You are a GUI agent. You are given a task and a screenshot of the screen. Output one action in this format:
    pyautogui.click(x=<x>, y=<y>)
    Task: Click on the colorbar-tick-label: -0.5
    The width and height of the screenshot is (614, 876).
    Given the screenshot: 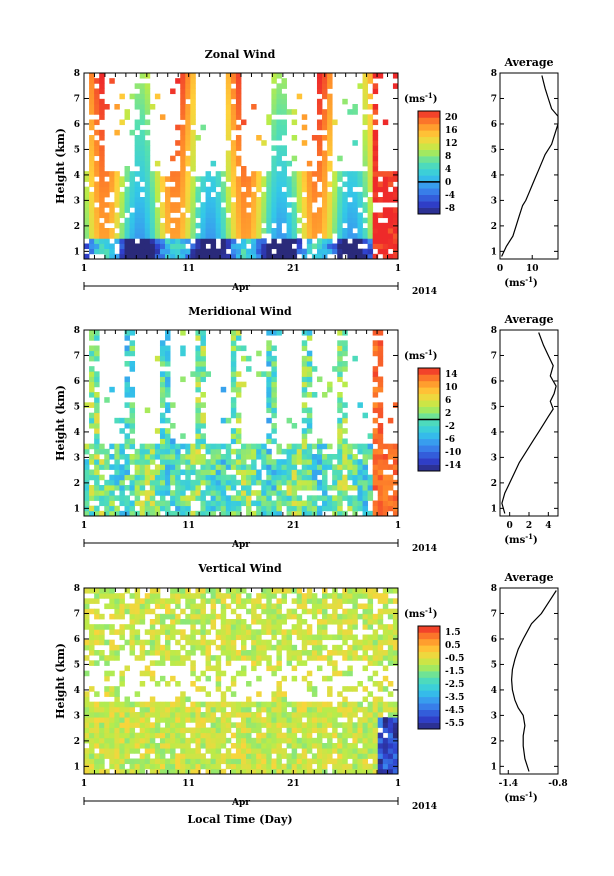 What is the action you would take?
    pyautogui.click(x=454, y=659)
    